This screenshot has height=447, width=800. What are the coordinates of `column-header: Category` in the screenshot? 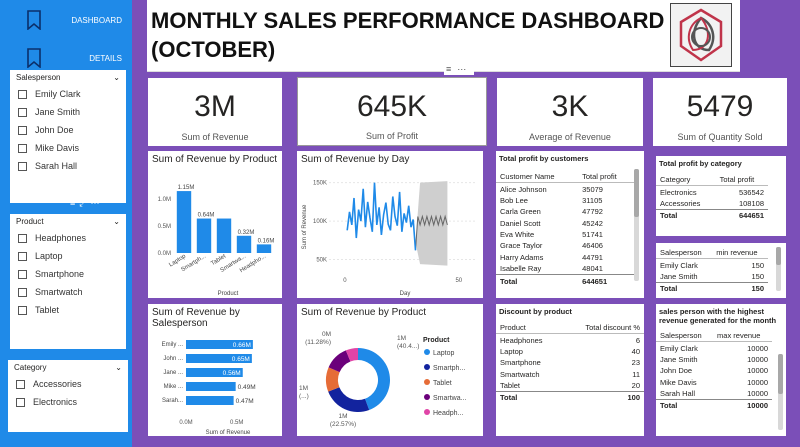 It's located at (686, 180).